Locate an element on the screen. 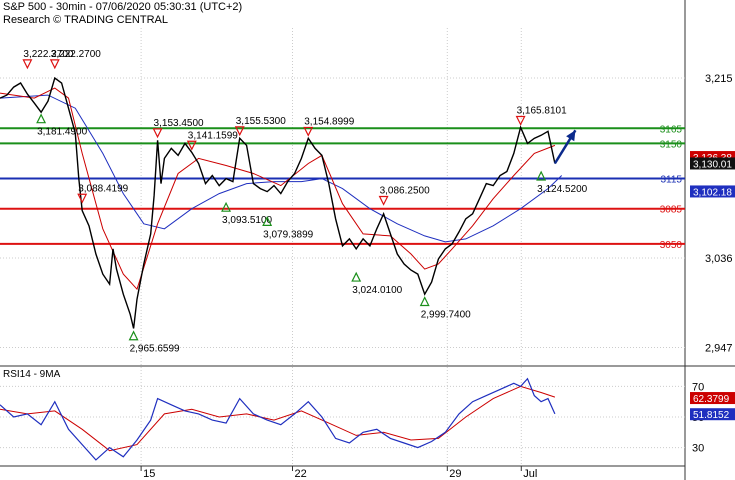 This screenshot has height=480, width=735. swing-high-label-8: 3,155.5300 is located at coordinates (261, 121).